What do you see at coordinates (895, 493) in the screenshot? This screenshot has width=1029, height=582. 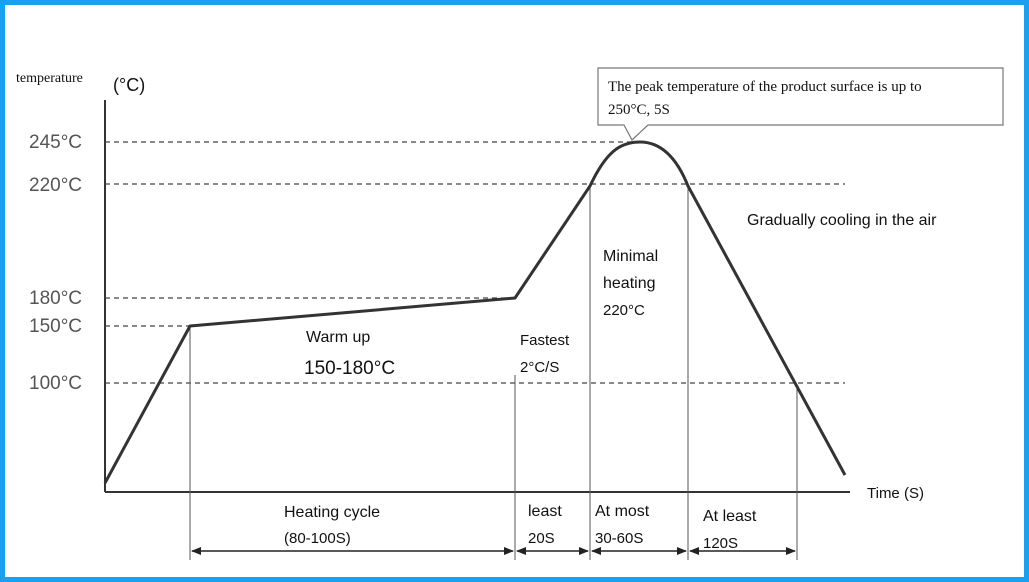 I see `x-axis-label: Time (S)` at bounding box center [895, 493].